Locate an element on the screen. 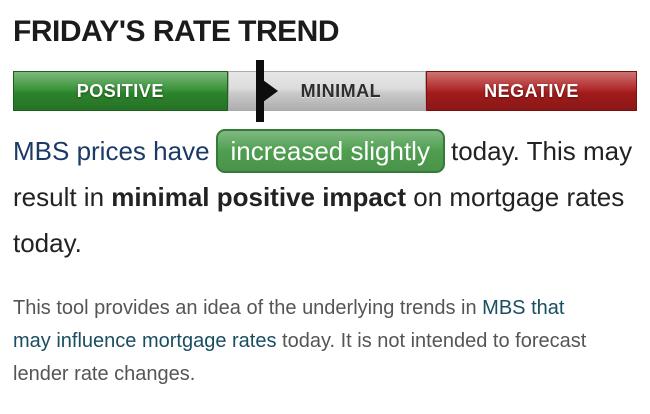 The image size is (650, 414). rate-change-badge: increased slightly is located at coordinates (330, 151).